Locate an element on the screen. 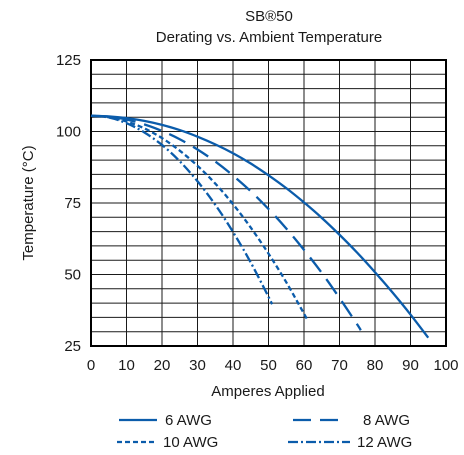 The width and height of the screenshot is (464, 455). legend-label-10-awg: 10 AWG is located at coordinates (190, 442).